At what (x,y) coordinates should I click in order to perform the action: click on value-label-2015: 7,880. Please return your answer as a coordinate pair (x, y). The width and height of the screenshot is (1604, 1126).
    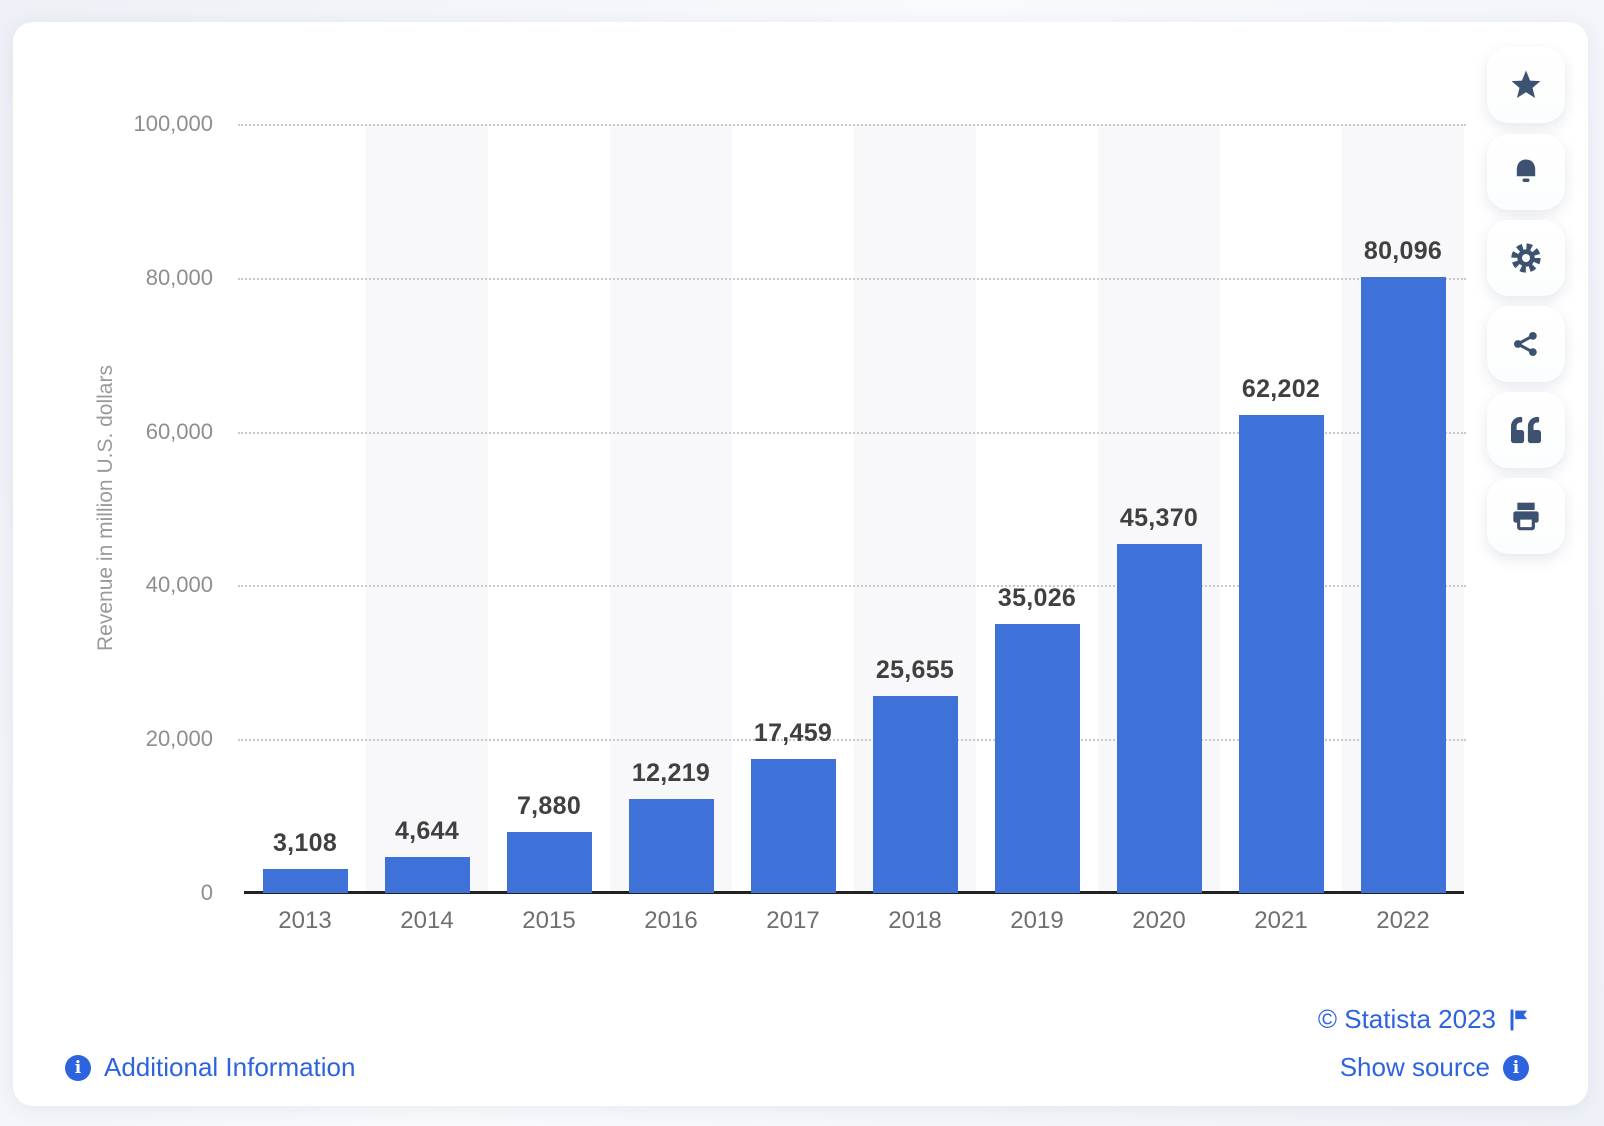
    Looking at the image, I should click on (549, 806).